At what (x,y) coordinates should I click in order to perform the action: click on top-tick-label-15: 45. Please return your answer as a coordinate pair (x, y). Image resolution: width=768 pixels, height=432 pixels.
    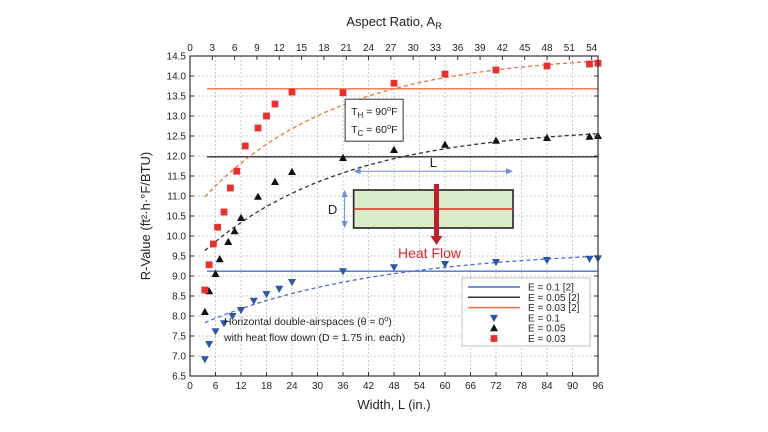
    Looking at the image, I should click on (525, 48).